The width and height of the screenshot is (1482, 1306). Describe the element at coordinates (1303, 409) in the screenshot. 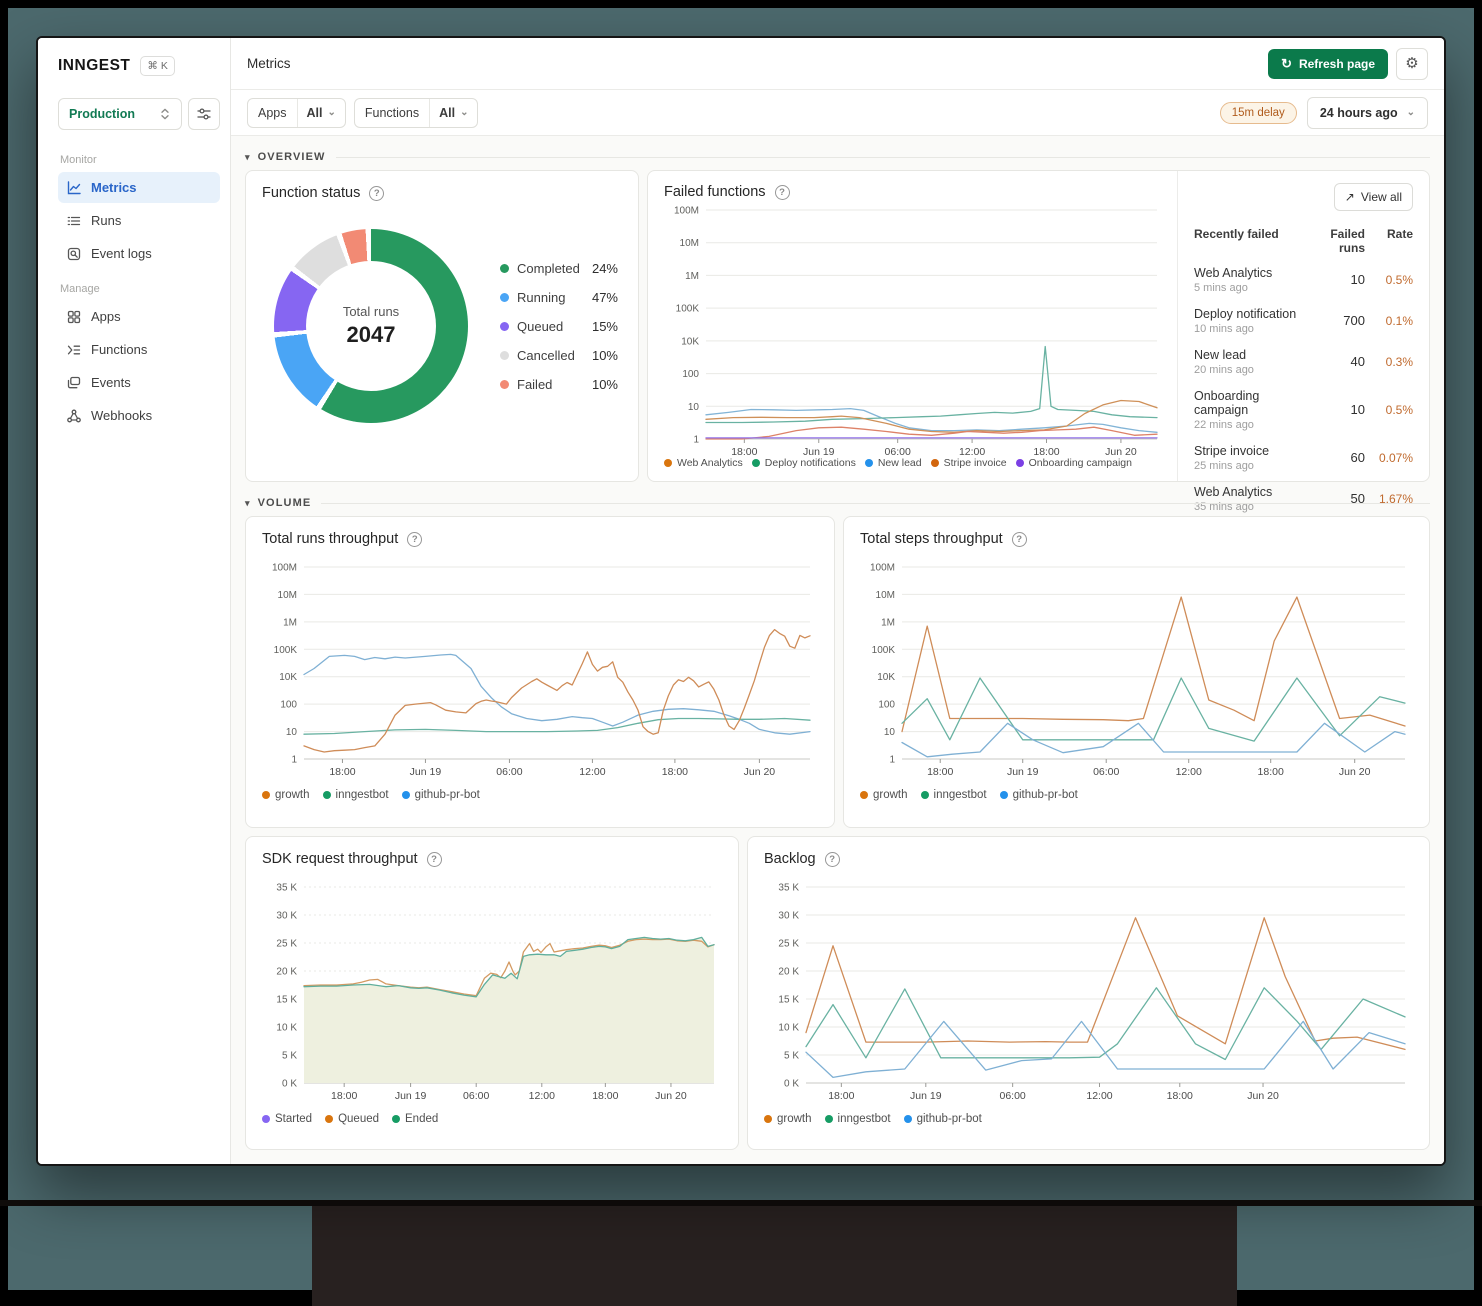

I see `table-row: Onboarding campaign 22 mins ago 10 0.5%` at that location.